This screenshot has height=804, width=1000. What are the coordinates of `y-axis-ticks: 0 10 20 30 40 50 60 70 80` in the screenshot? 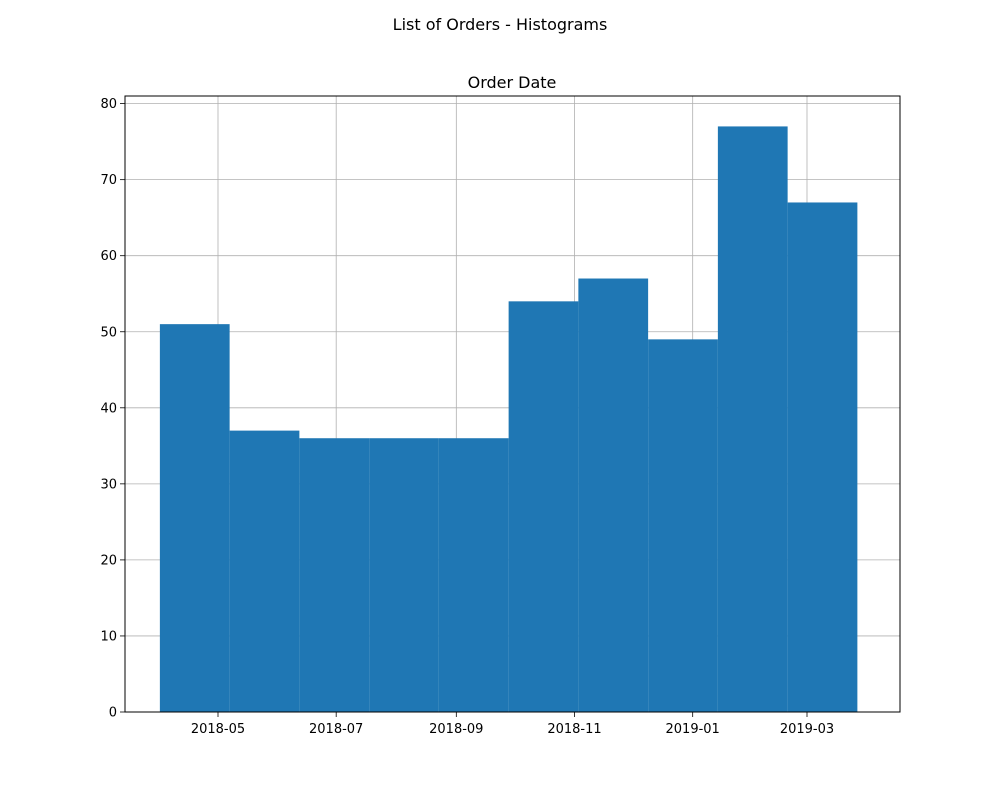 It's located at (112, 409).